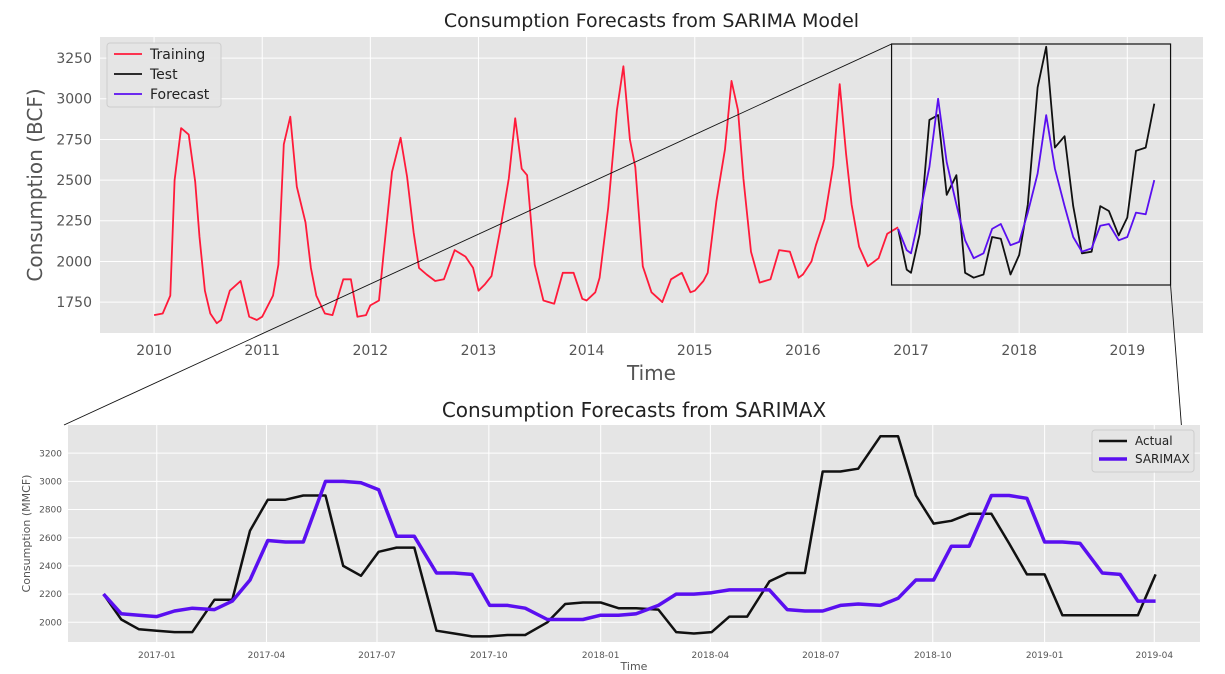 This screenshot has width=1225, height=674. Describe the element at coordinates (479, 351) in the screenshot. I see `x-tick-label: 2013` at that location.